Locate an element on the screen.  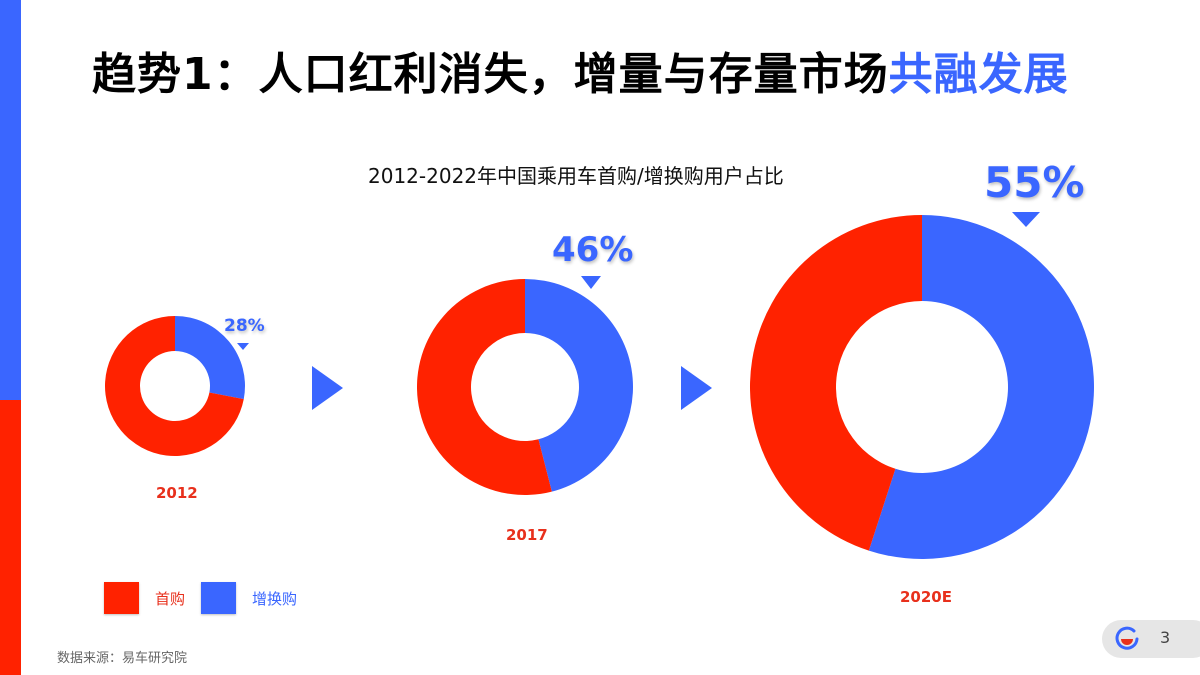
sidebar-accent-red is located at coordinates (10, 537).